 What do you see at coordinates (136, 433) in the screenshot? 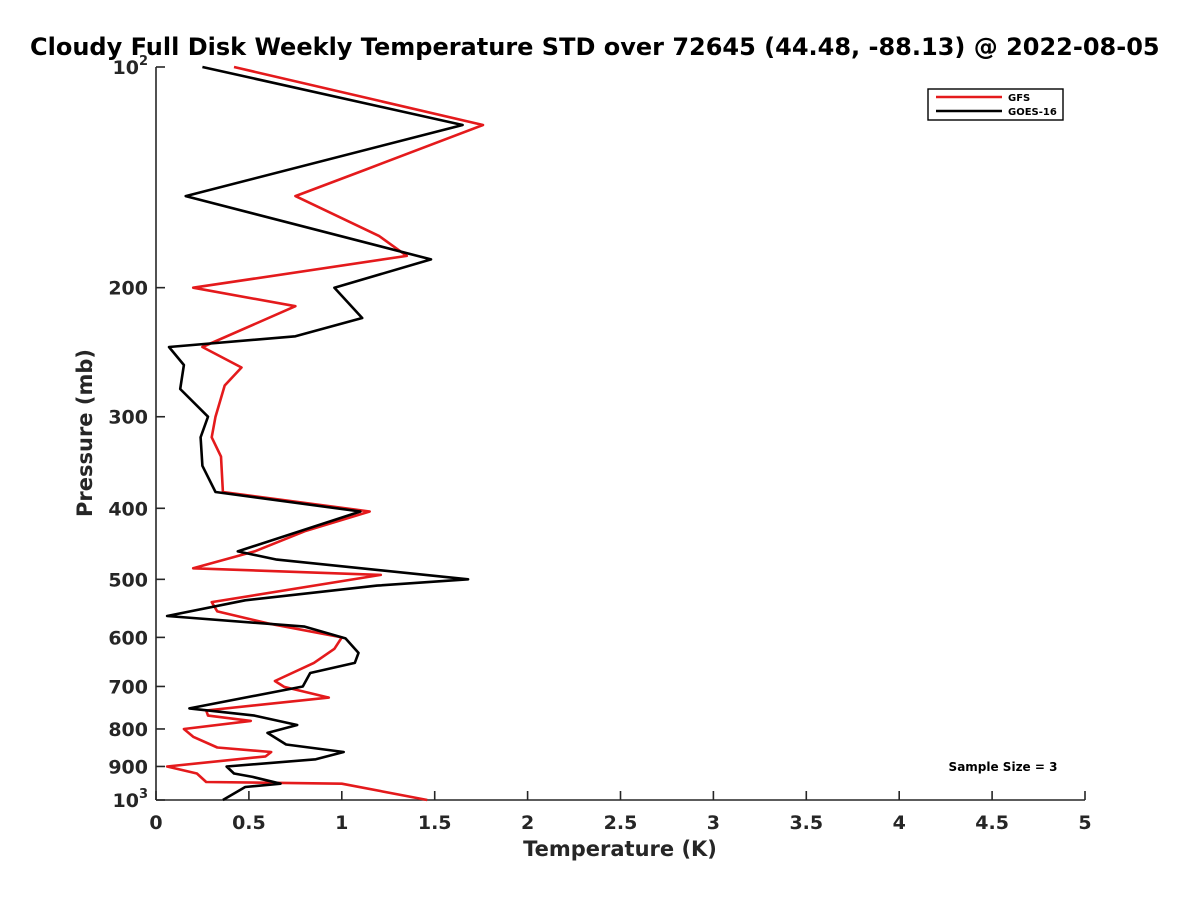
I see `y-ticks: 10² 200 300 400 500 600 700 800 900 10³` at bounding box center [136, 433].